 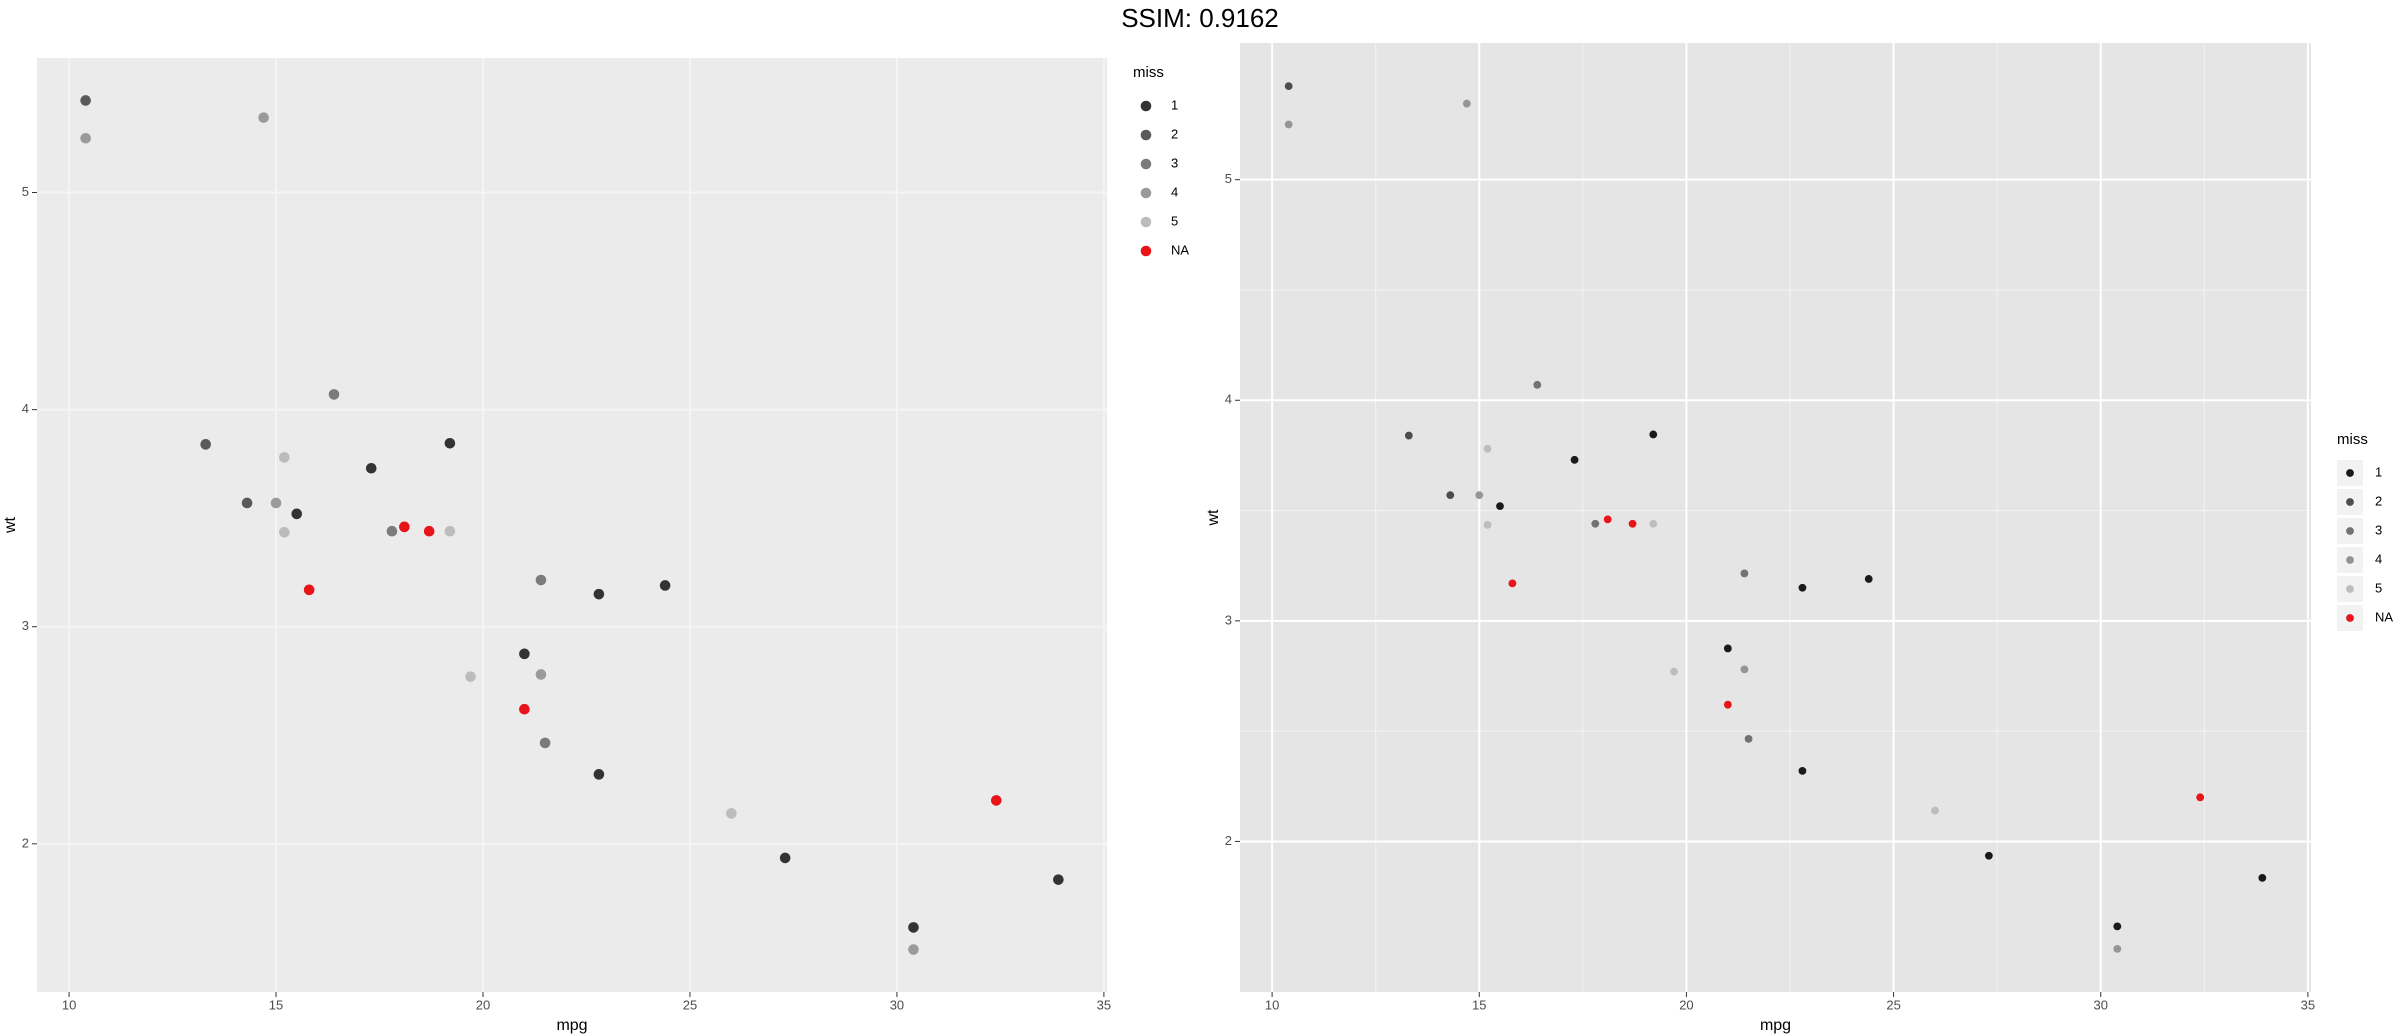 What do you see at coordinates (897, 1004) in the screenshot?
I see `x-tick-label: 30` at bounding box center [897, 1004].